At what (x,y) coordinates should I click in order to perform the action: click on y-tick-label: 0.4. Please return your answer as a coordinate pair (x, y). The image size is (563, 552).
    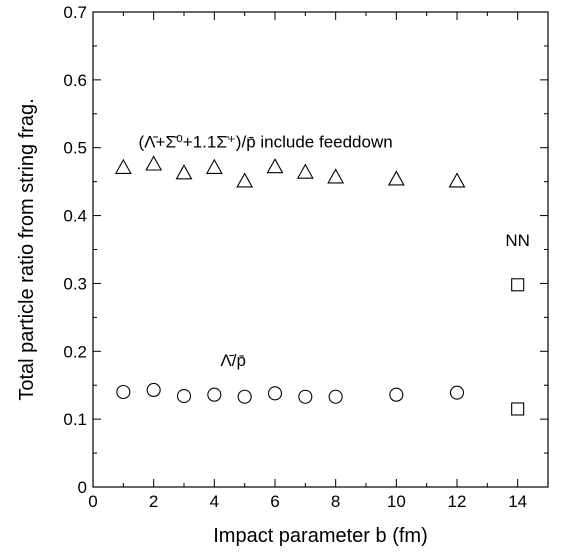
    Looking at the image, I should click on (75, 216).